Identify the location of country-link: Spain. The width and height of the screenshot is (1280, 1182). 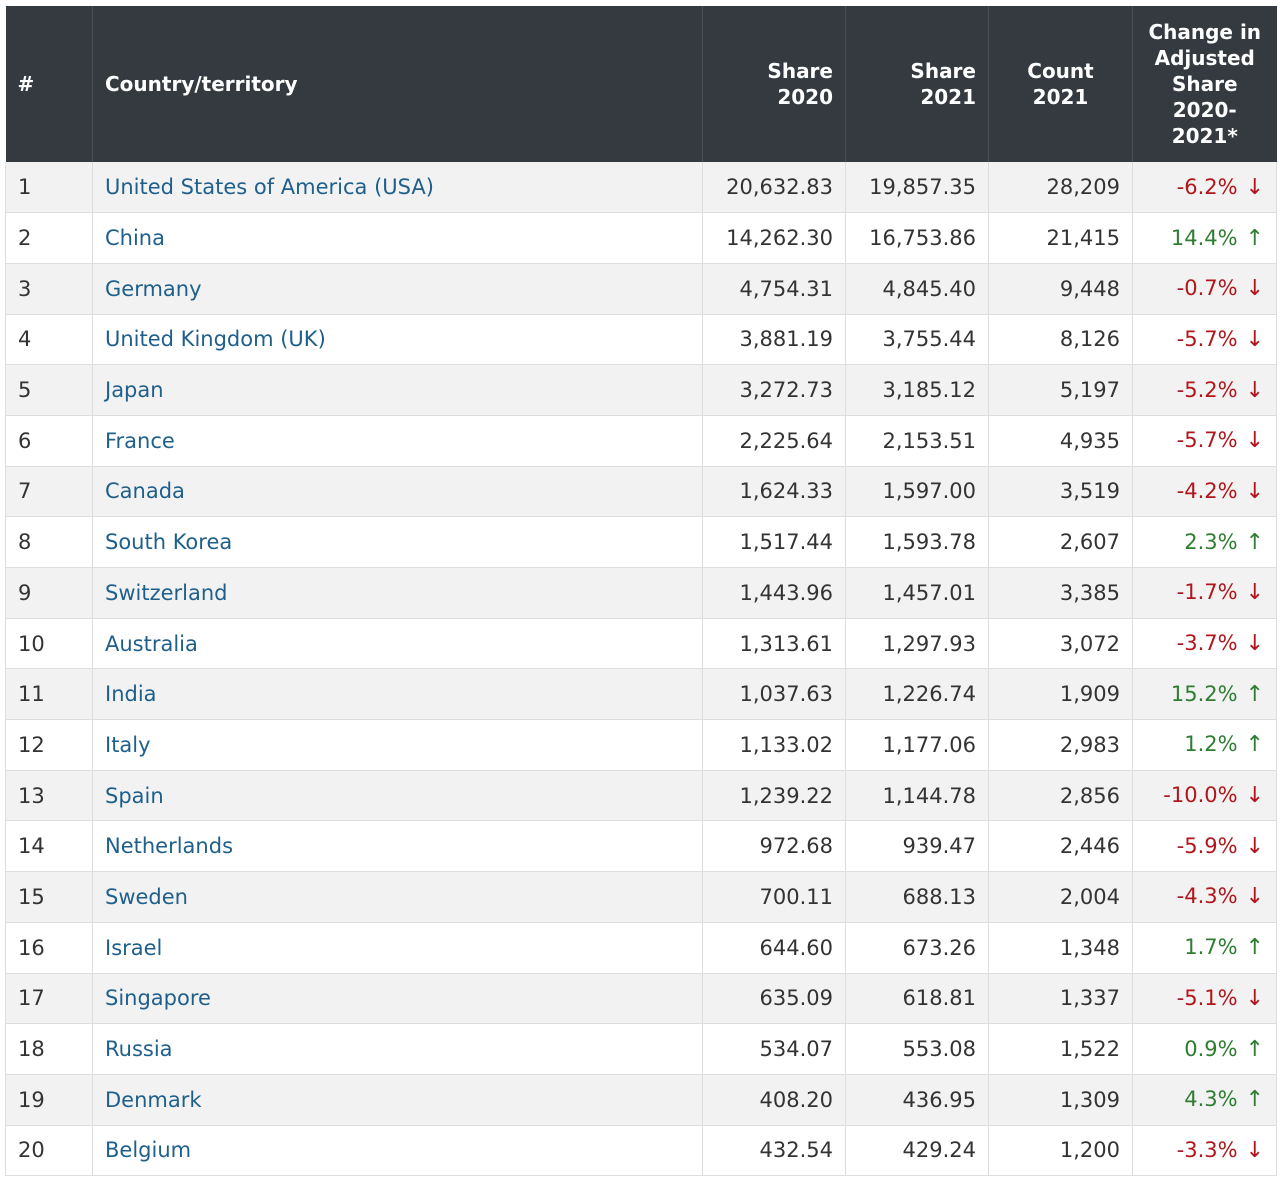
(397, 796).